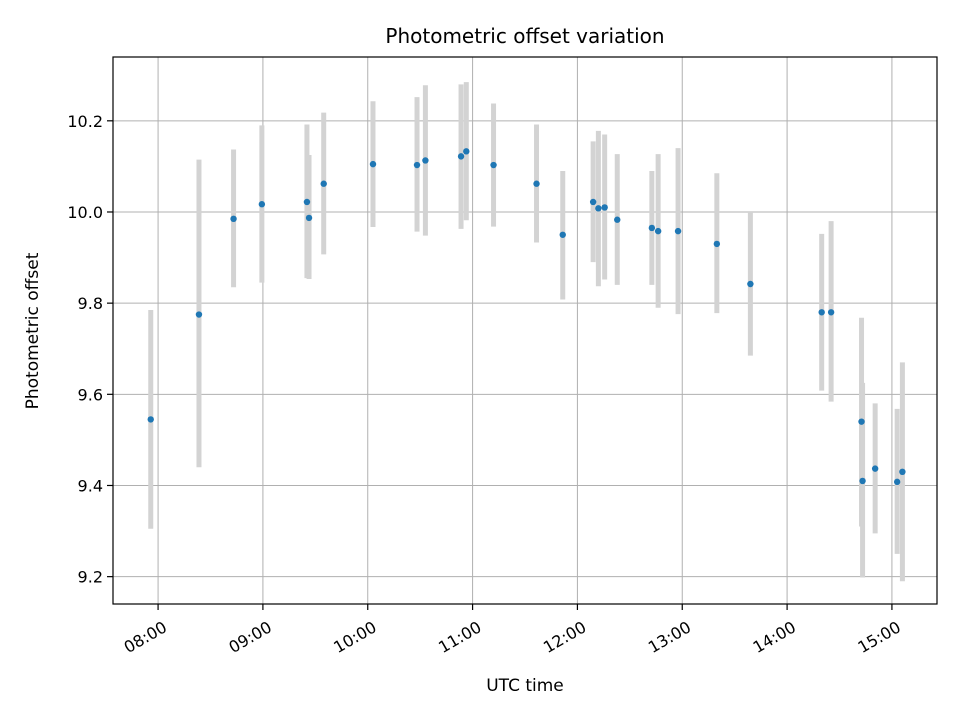 This screenshot has height=720, width=960. What do you see at coordinates (524, 36) in the screenshot?
I see `chart-title: Photometric offset variation` at bounding box center [524, 36].